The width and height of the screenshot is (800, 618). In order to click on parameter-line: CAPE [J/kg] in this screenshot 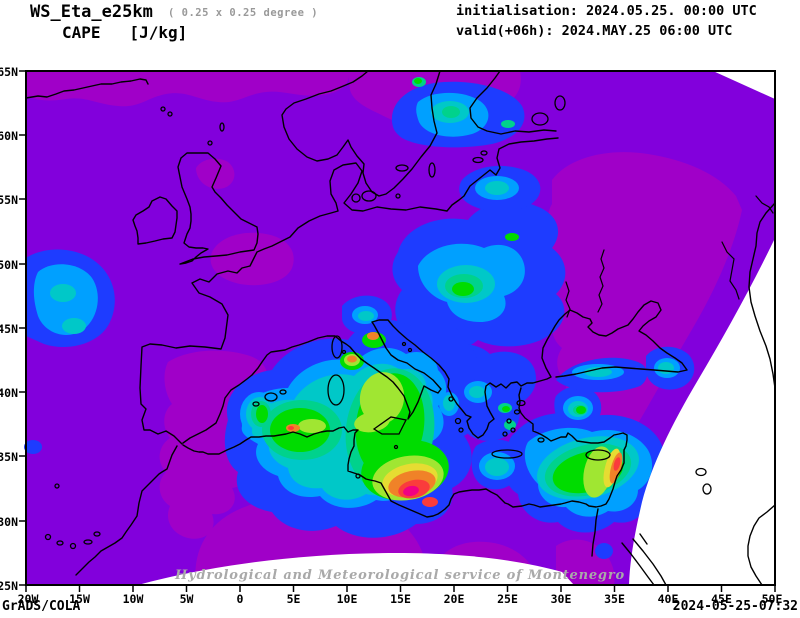, I will do `click(125, 32)`.